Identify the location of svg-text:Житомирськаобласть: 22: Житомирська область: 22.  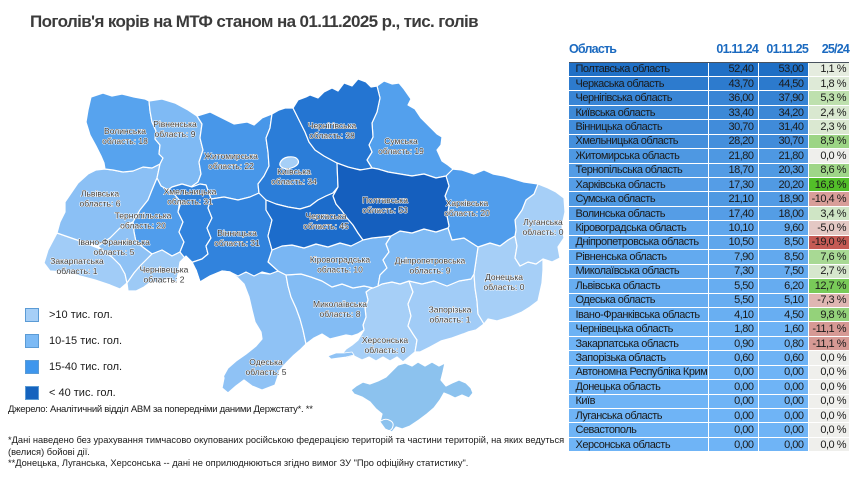
(231, 161).